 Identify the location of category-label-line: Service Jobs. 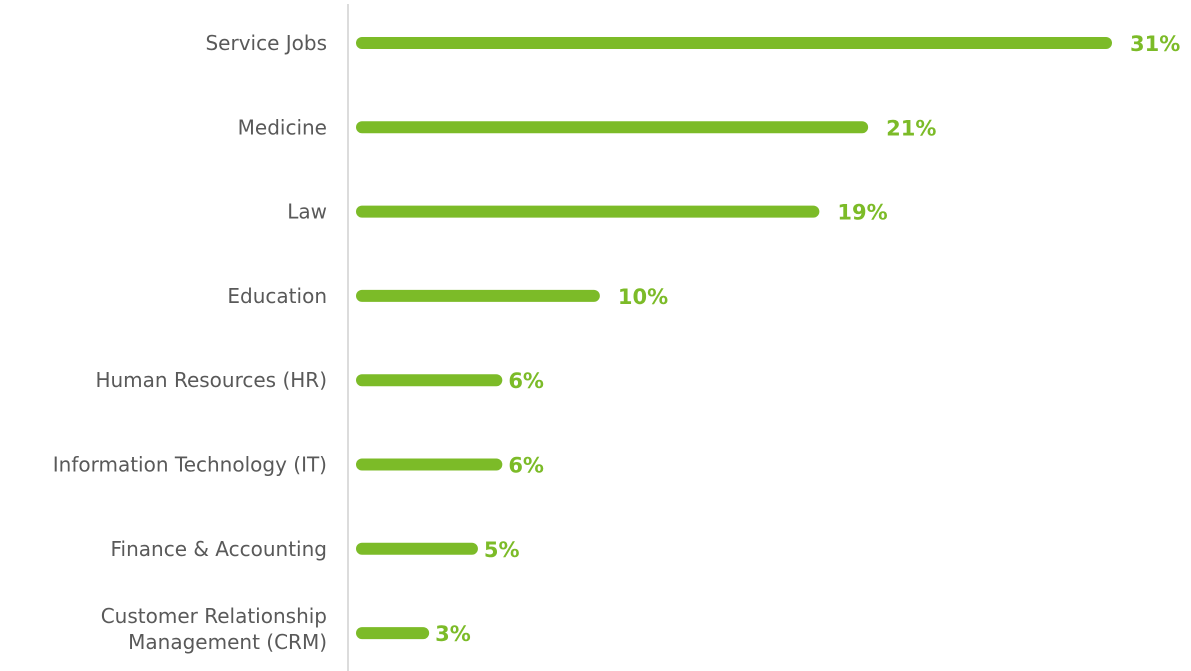
(266, 43).